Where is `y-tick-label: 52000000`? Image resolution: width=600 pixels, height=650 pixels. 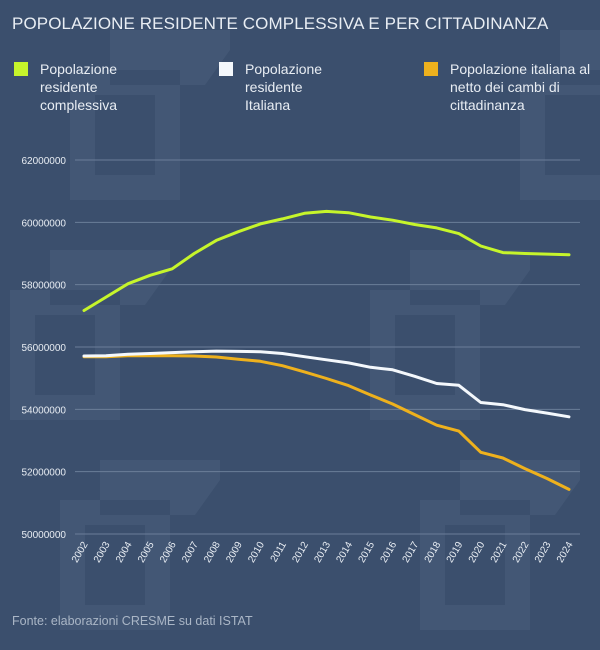 y-tick-label: 52000000 is located at coordinates (44, 473).